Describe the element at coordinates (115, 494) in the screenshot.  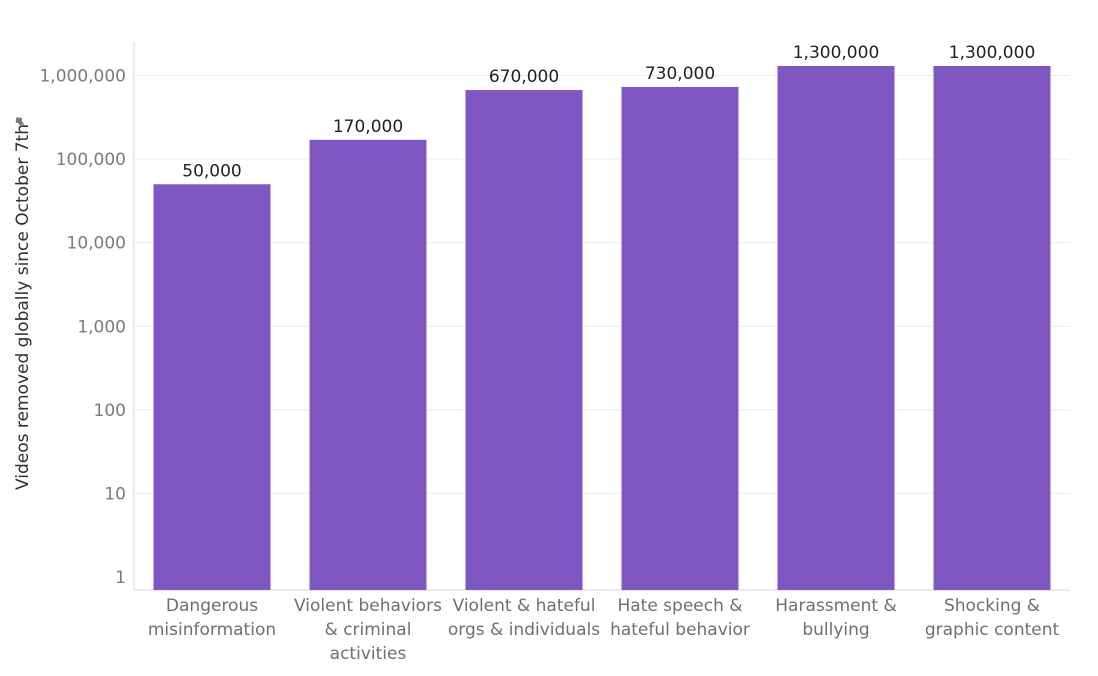
I see `y-tick-label: 10` at that location.